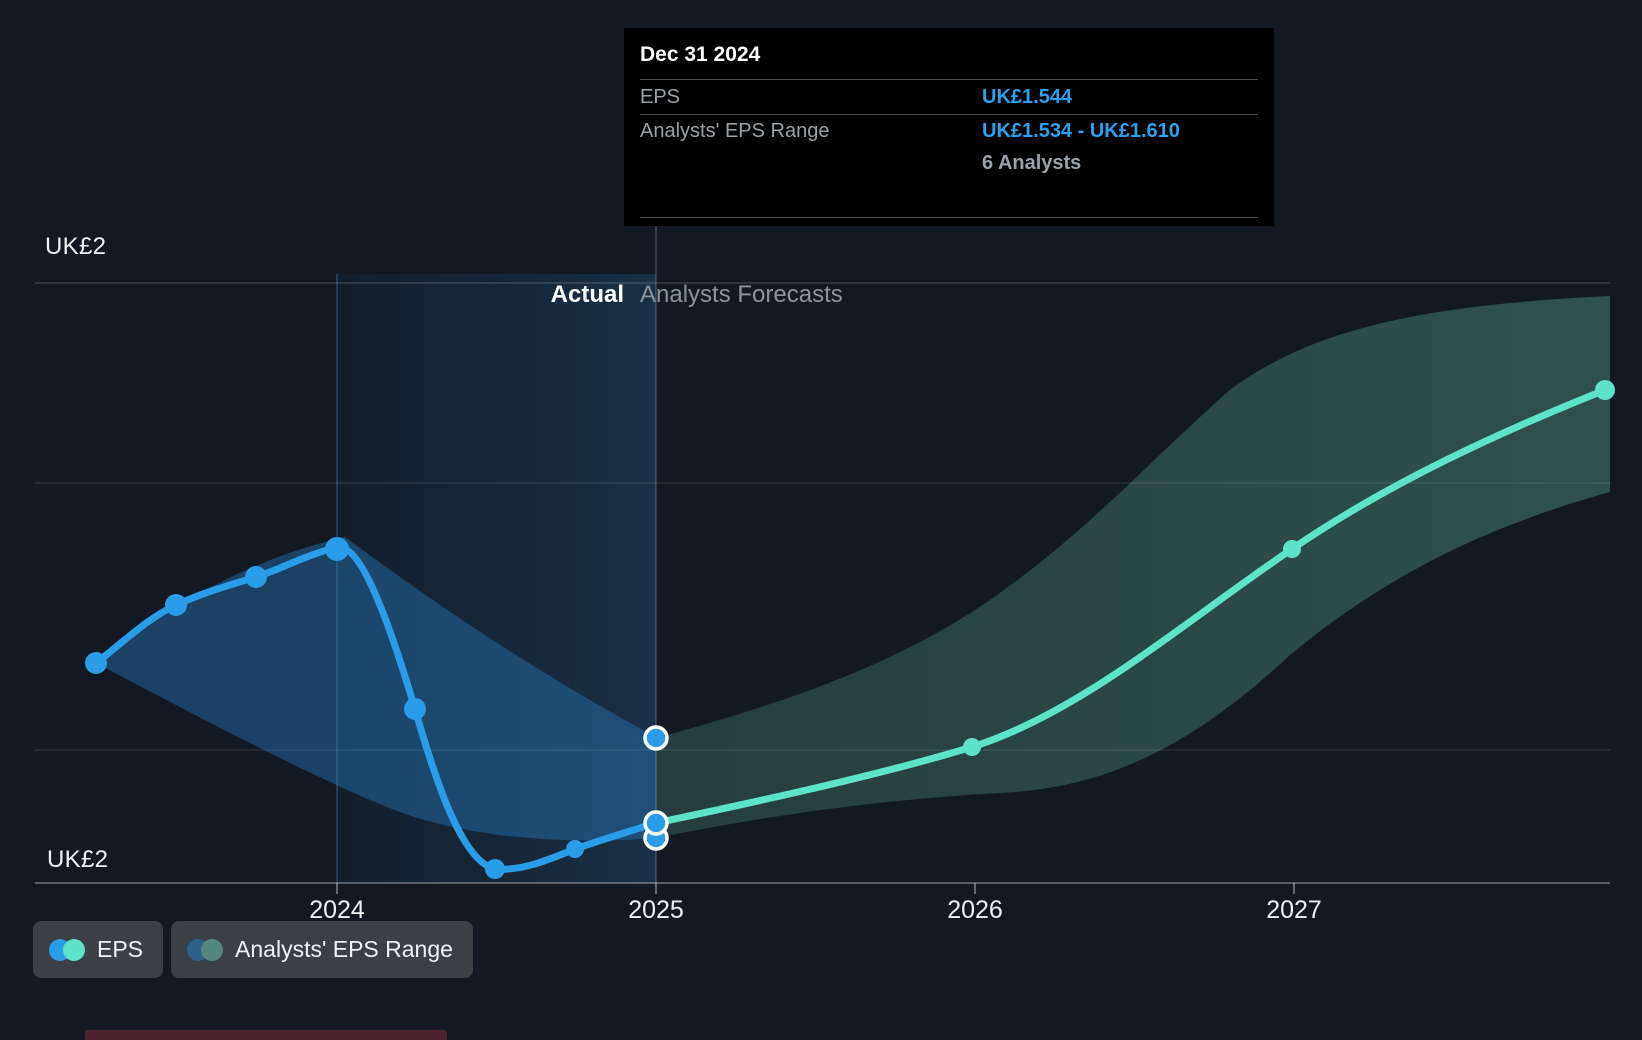 The height and width of the screenshot is (1040, 1642). Describe the element at coordinates (656, 910) in the screenshot. I see `x-tick-label-2025: 2025` at that location.